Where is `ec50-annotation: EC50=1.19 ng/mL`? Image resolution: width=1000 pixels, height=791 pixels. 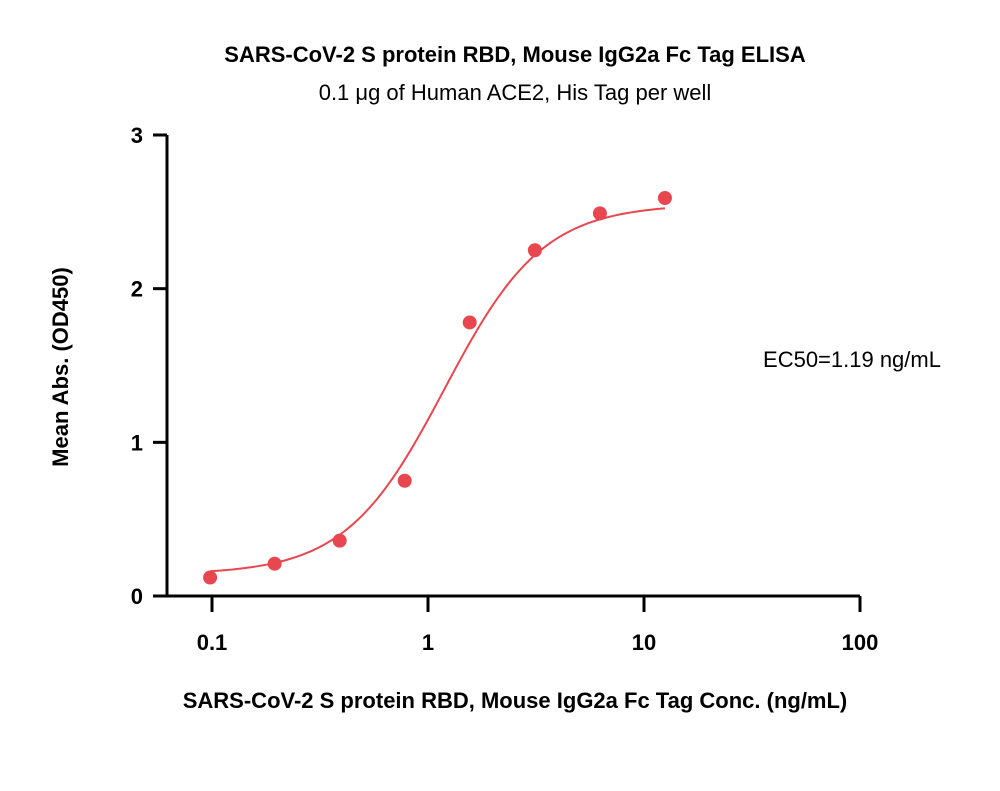
ec50-annotation: EC50=1.19 ng/mL is located at coordinates (852, 359).